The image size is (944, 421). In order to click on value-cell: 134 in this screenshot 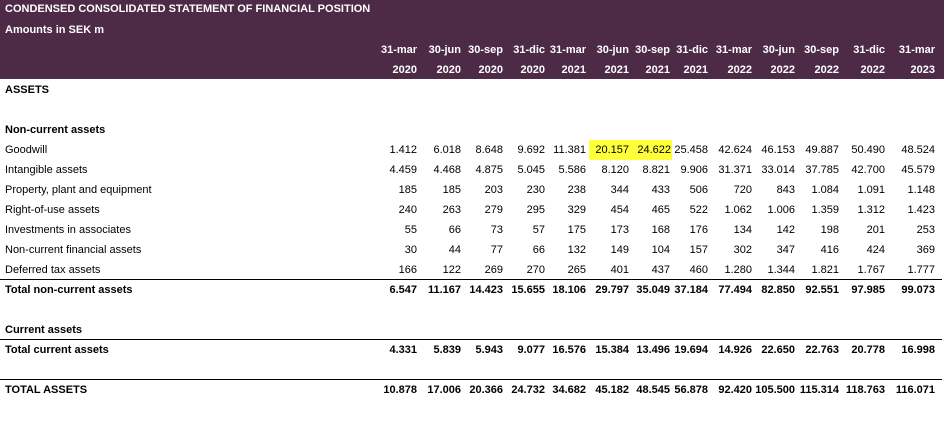, I will do `click(742, 230)`.